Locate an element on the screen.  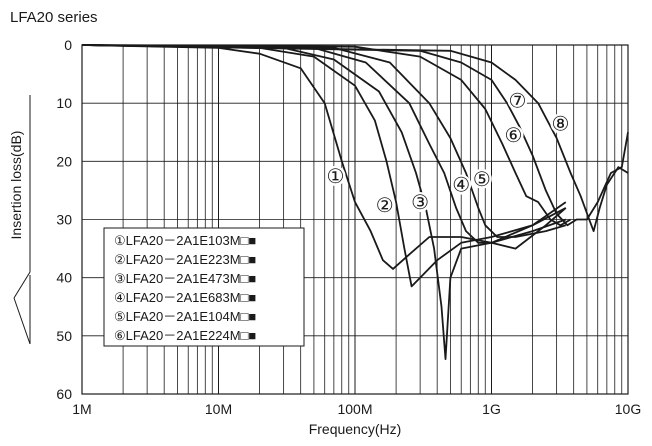
x-tick-label: 100M is located at coordinates (354, 409).